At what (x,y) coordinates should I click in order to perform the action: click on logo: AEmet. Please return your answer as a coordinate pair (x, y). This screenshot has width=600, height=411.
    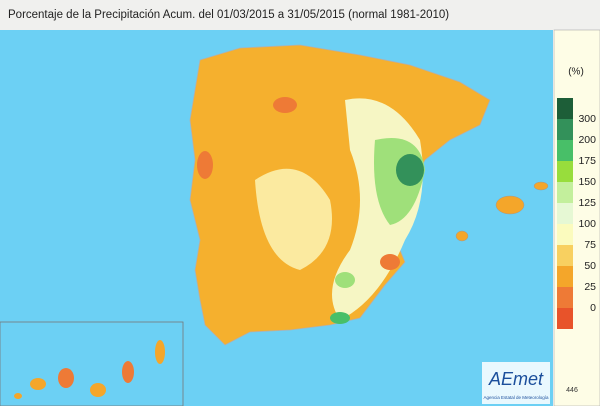
    Looking at the image, I should click on (516, 379).